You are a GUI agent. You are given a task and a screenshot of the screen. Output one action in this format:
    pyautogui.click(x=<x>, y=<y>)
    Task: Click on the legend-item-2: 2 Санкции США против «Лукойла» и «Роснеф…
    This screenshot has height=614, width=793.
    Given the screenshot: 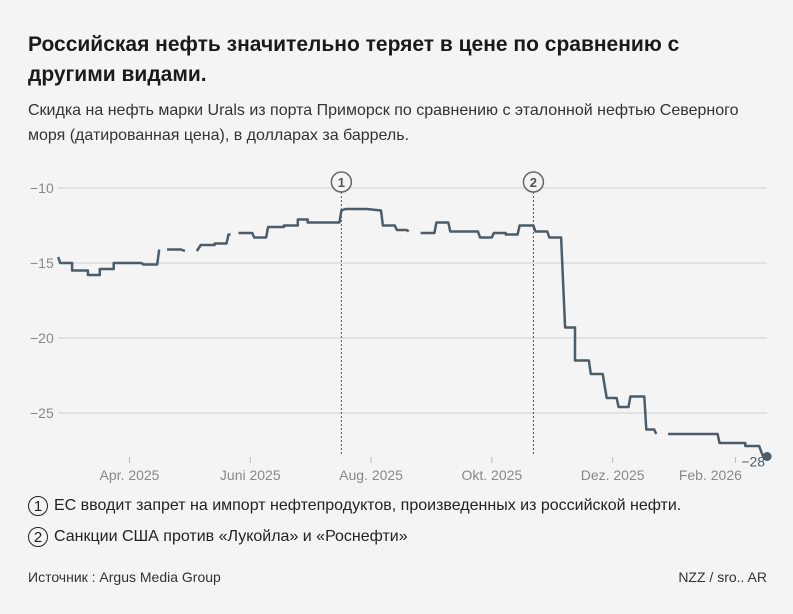 What is the action you would take?
    pyautogui.click(x=218, y=537)
    